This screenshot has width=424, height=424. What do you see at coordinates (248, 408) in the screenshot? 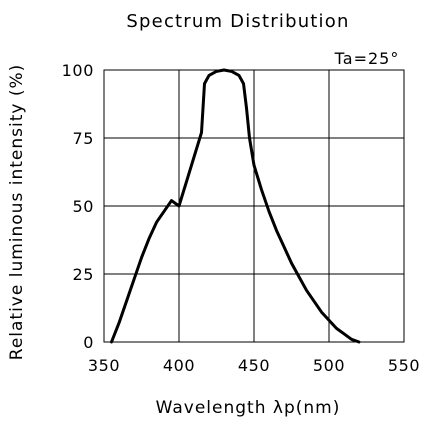
I see `x-axis-label: Wavelength λp(nm)` at bounding box center [248, 408].